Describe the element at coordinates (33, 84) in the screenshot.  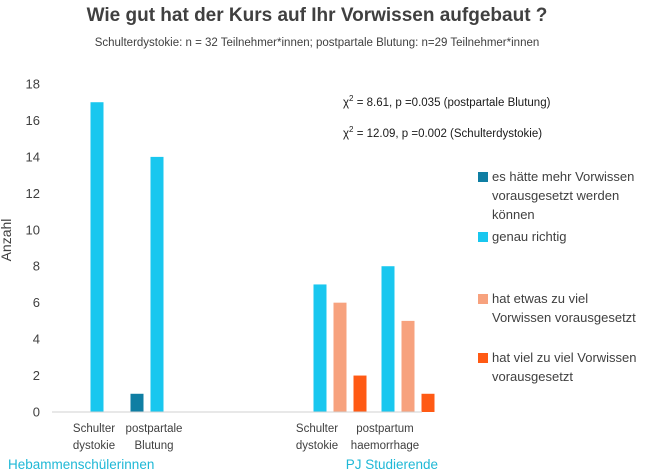
I see `y-tick-label: 18` at that location.